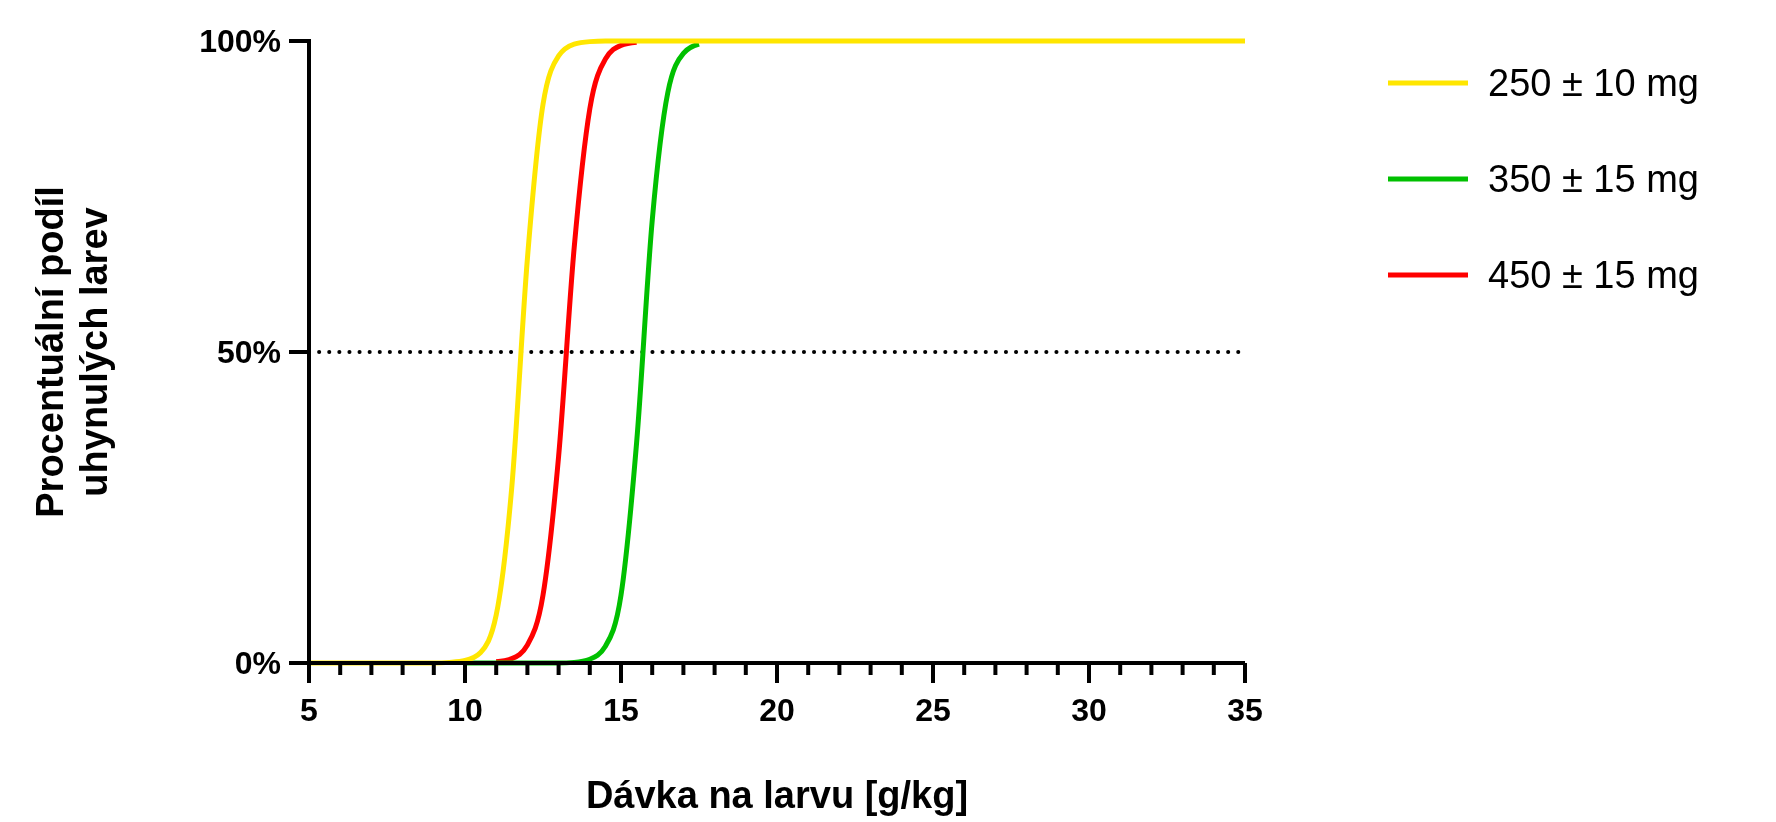  Describe the element at coordinates (248, 352) in the screenshot. I see `y-tick-label: 50%` at that location.